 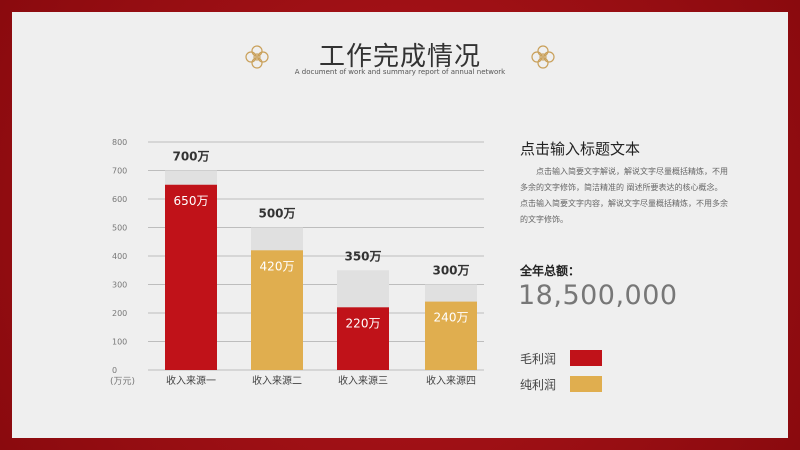 I want to click on y-tick-label: 700, so click(x=119, y=171).